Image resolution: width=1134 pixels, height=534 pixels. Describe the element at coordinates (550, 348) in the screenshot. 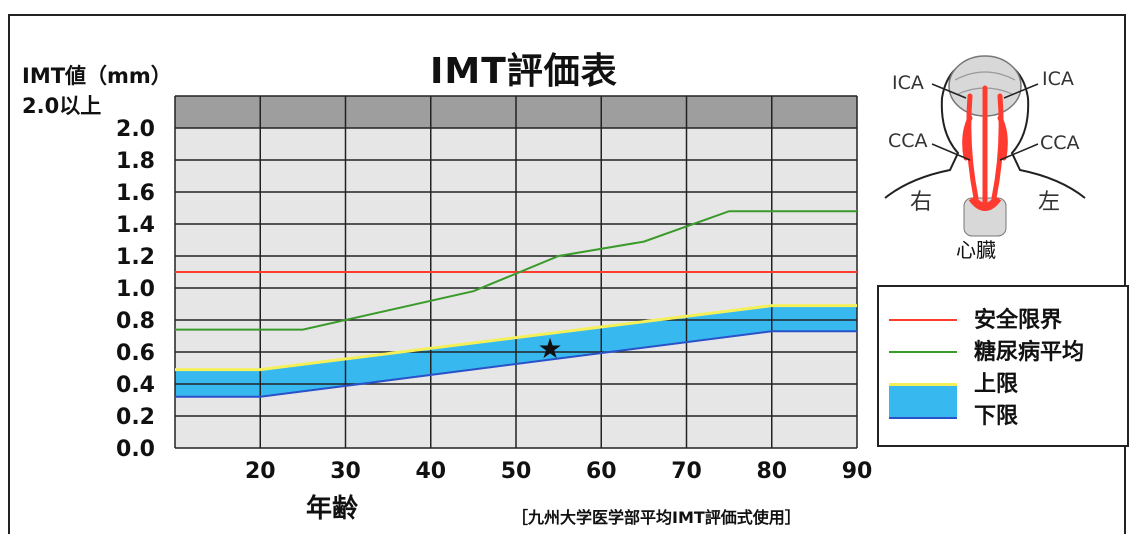

I see `patient-marker-star: ★` at that location.